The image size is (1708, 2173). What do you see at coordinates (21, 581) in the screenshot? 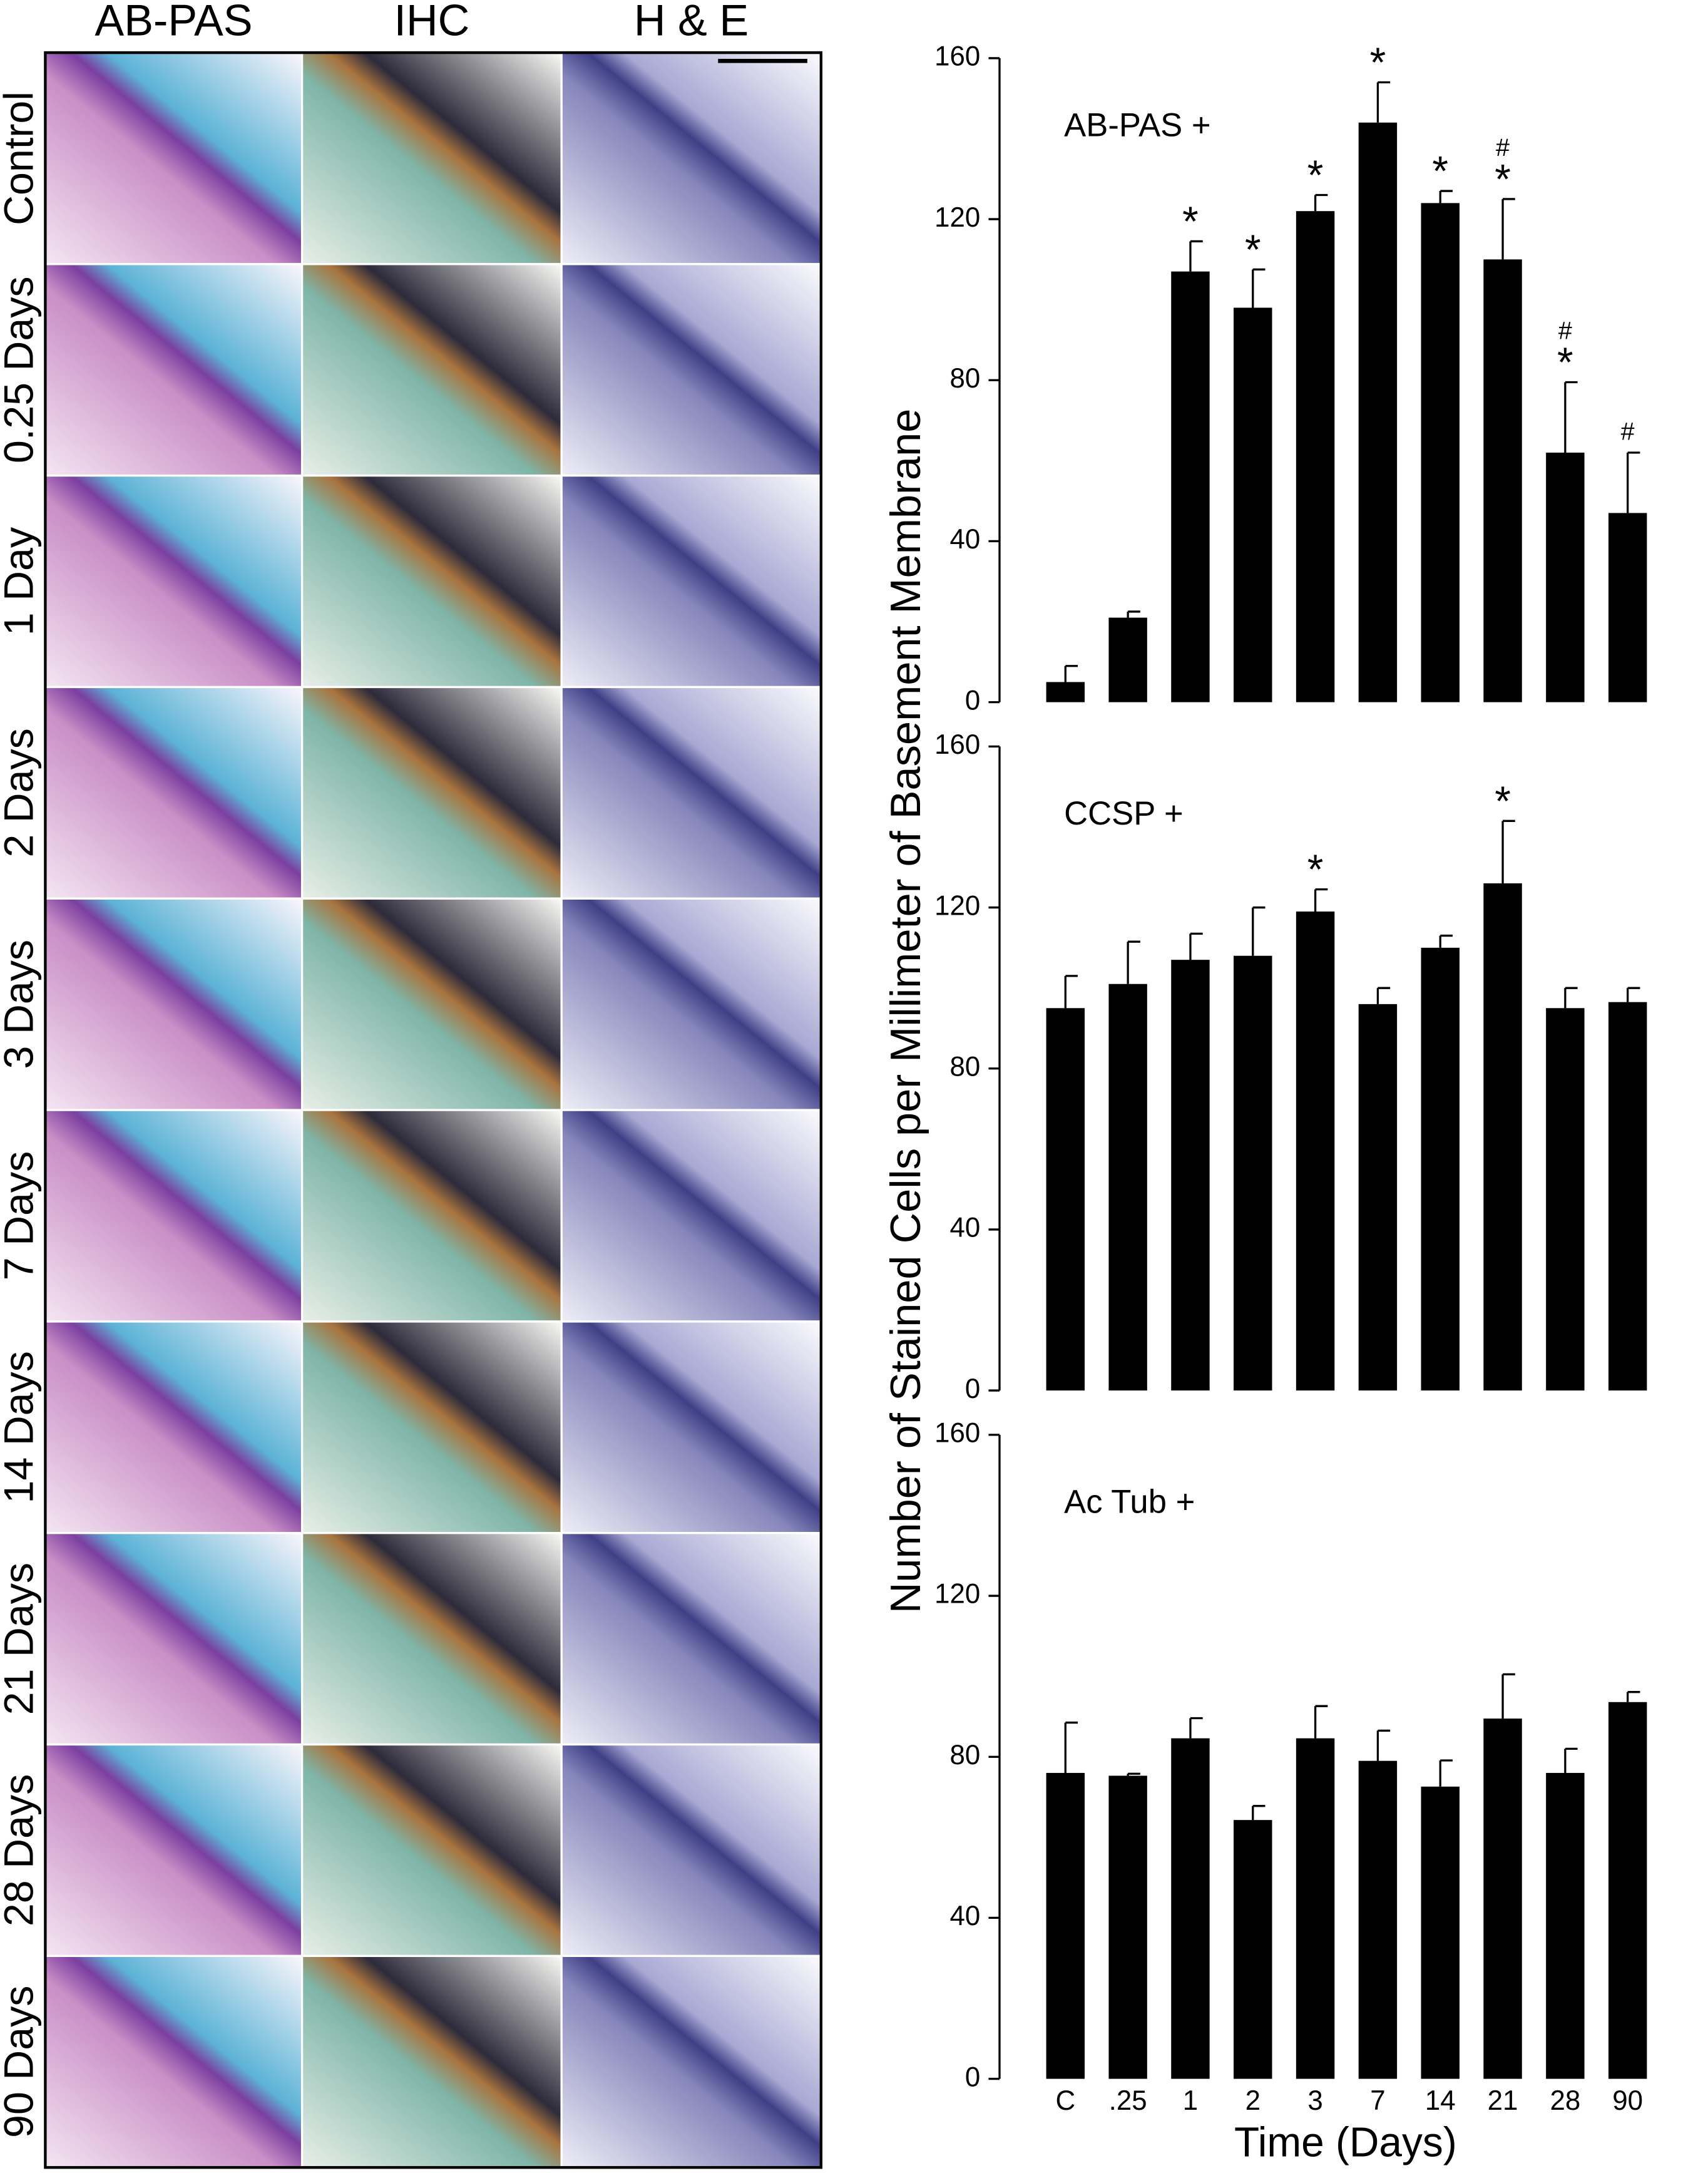
I see `row-label: 1 Day` at bounding box center [21, 581].